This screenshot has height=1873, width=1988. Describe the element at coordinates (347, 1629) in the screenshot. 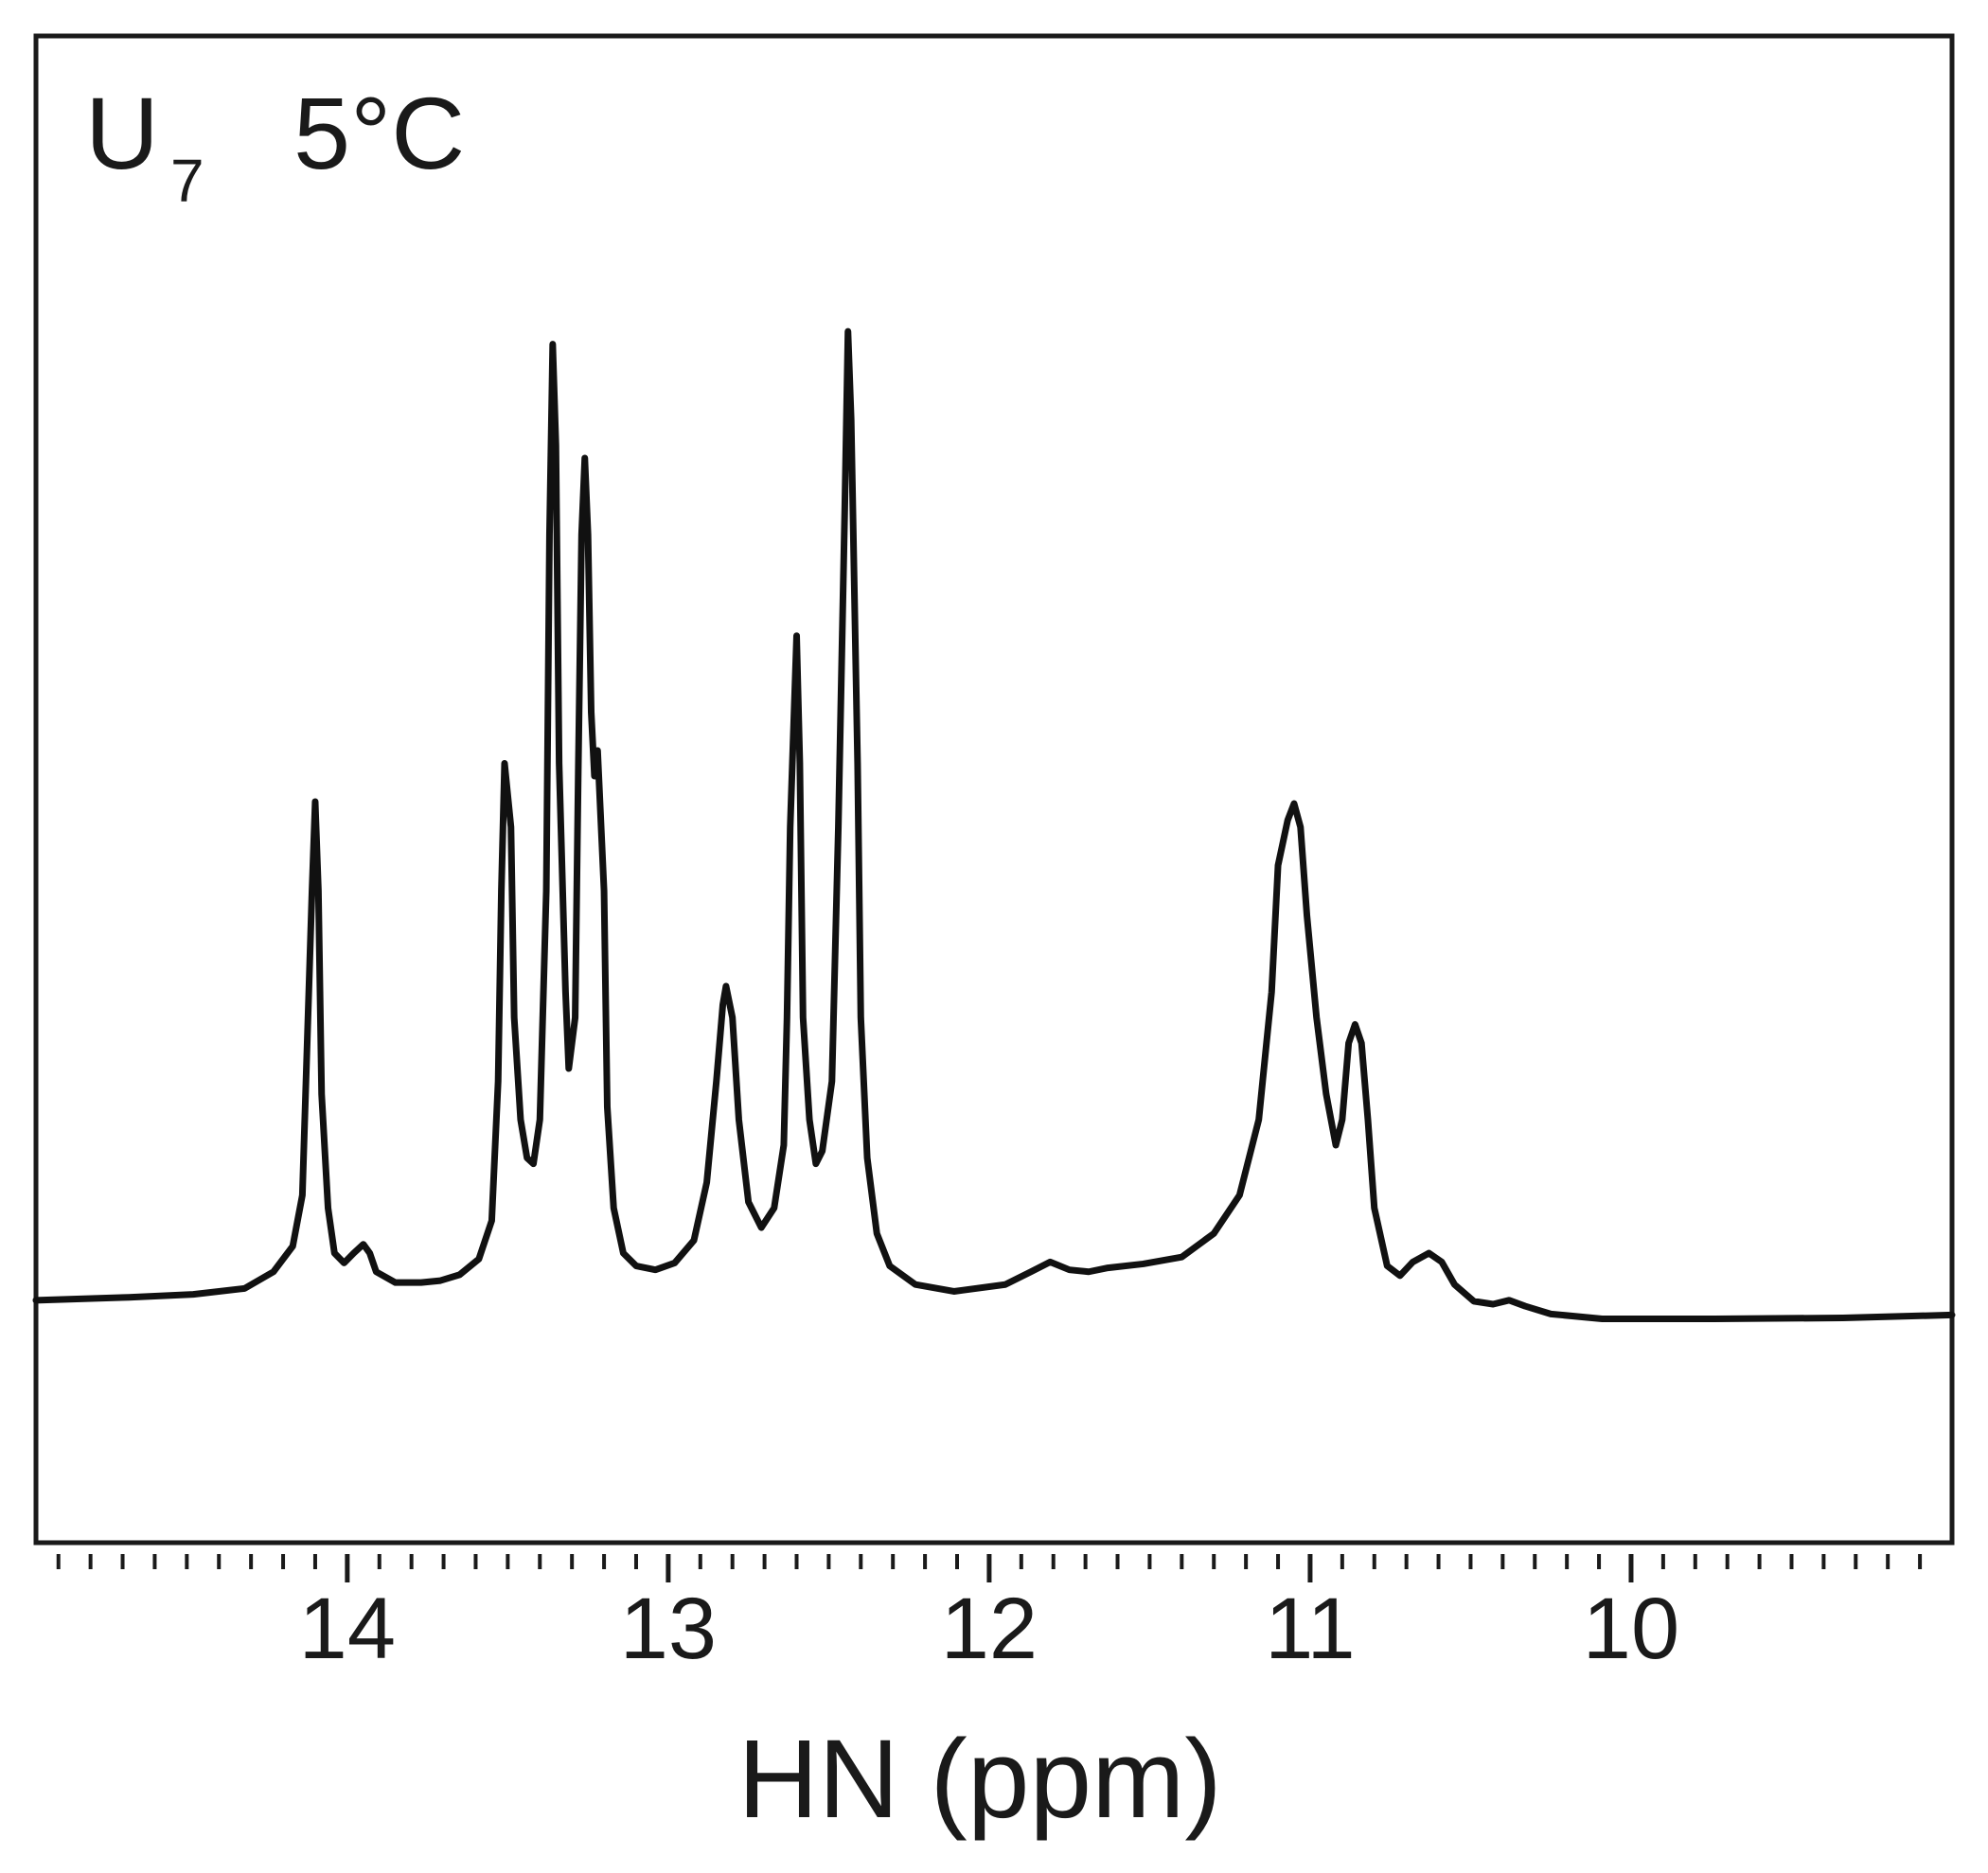

I see `x-tick-label: 14` at that location.